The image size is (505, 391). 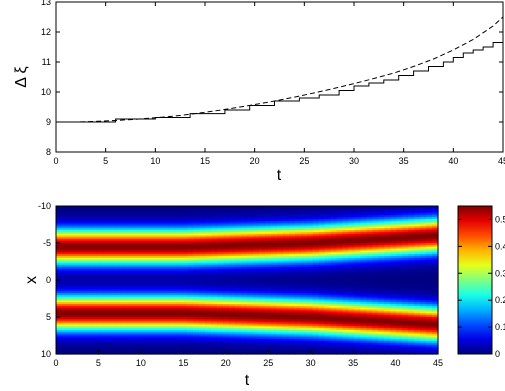 What do you see at coordinates (453, 161) in the screenshot?
I see `x-tick-label: 40` at bounding box center [453, 161].